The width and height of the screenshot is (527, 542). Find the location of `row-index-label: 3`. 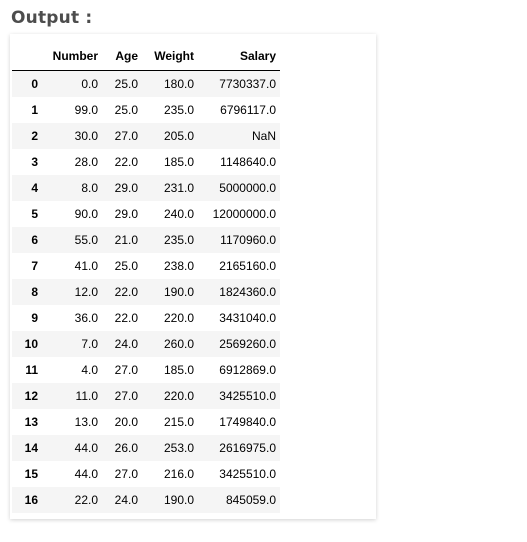

row-index-label: 3 is located at coordinates (34, 162).